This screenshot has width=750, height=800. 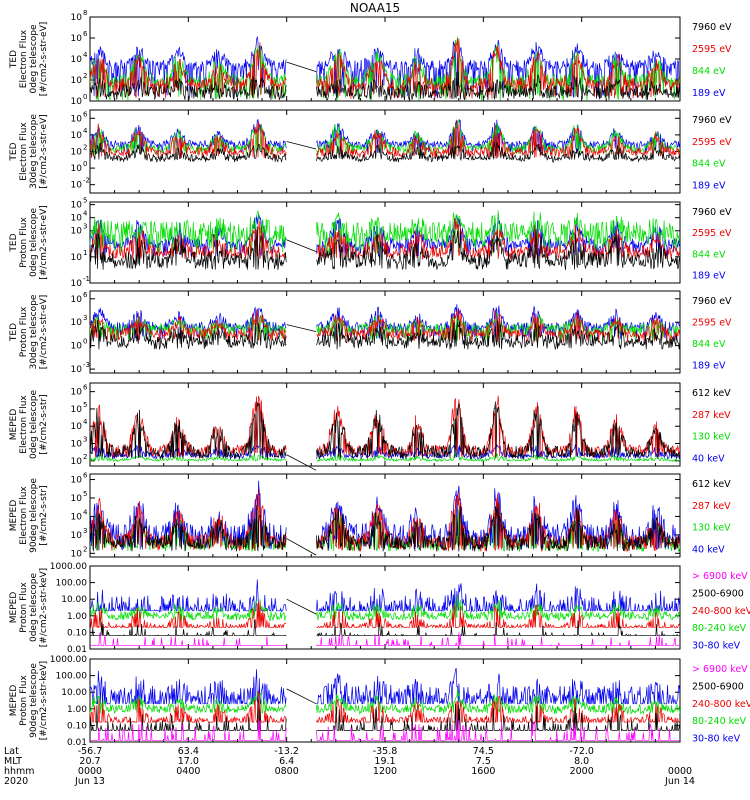 I want to click on y-tick-label: 10.00, so click(x=74, y=693).